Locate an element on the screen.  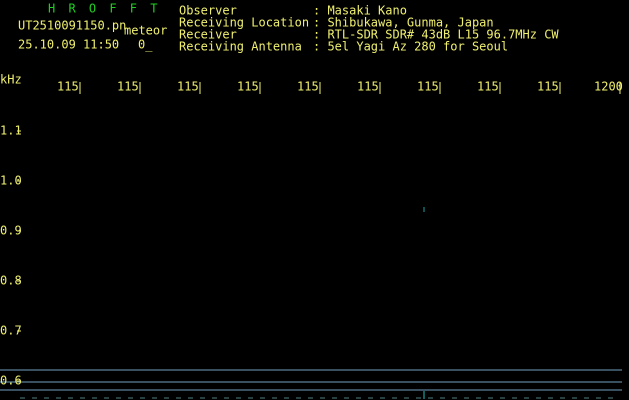
freq-unit: kHz is located at coordinates (11, 80).